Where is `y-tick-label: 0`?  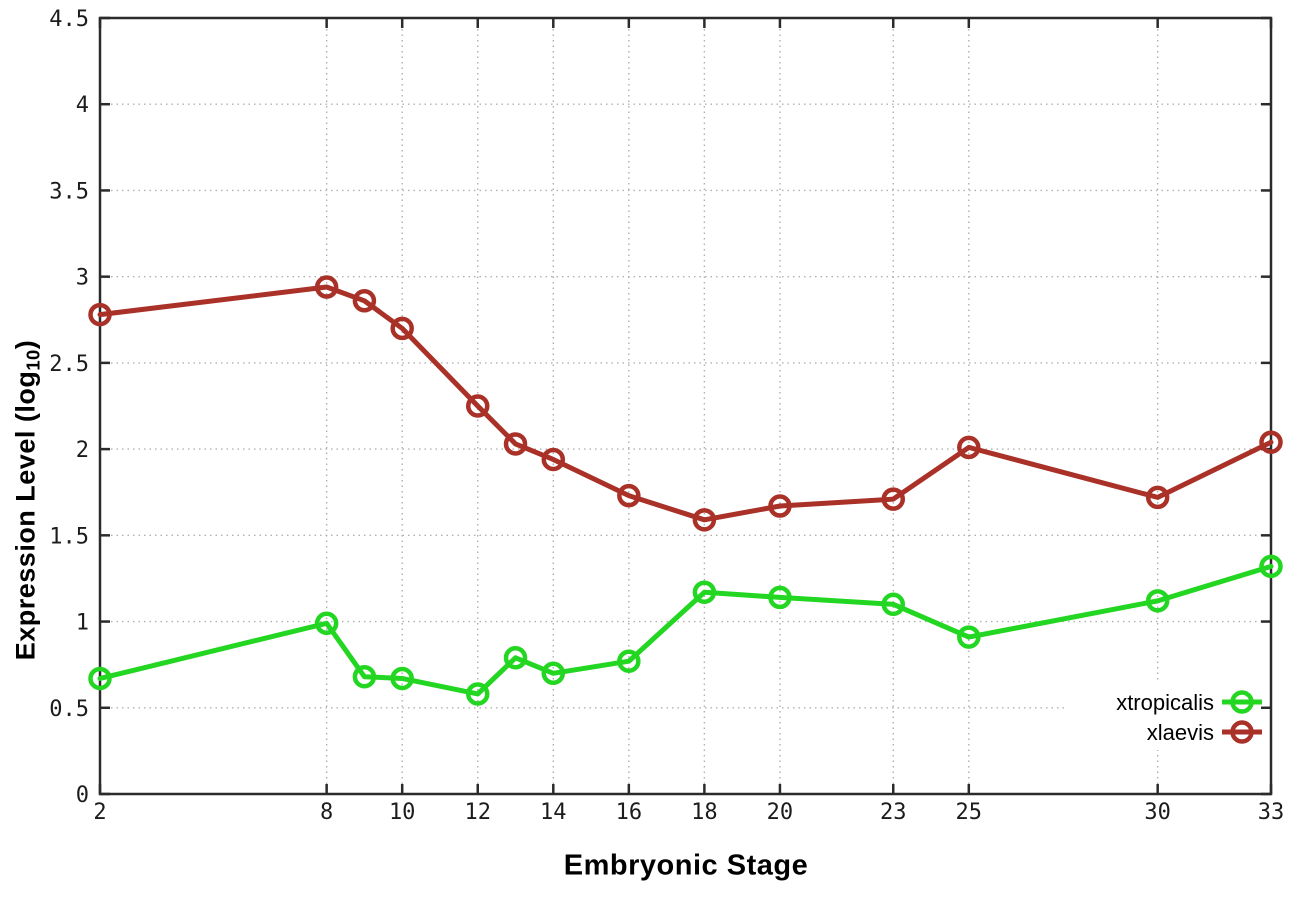
y-tick-label: 0 is located at coordinates (82, 795).